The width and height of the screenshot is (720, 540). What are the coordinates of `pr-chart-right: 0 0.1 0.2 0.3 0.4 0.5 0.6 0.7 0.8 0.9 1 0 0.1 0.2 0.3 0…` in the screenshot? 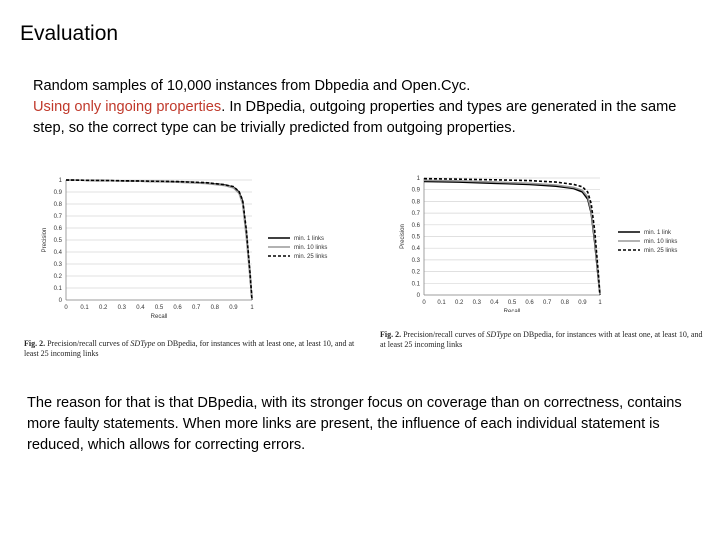 It's located at (538, 244).